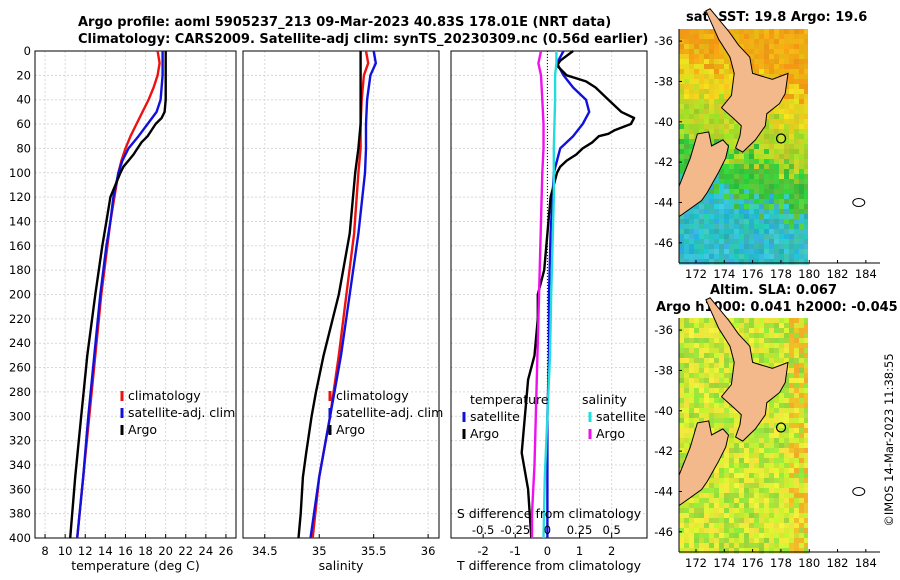 The height and width of the screenshot is (580, 900). What do you see at coordinates (537, 294) in the screenshot?
I see `series-differences-s-argo` at bounding box center [537, 294].